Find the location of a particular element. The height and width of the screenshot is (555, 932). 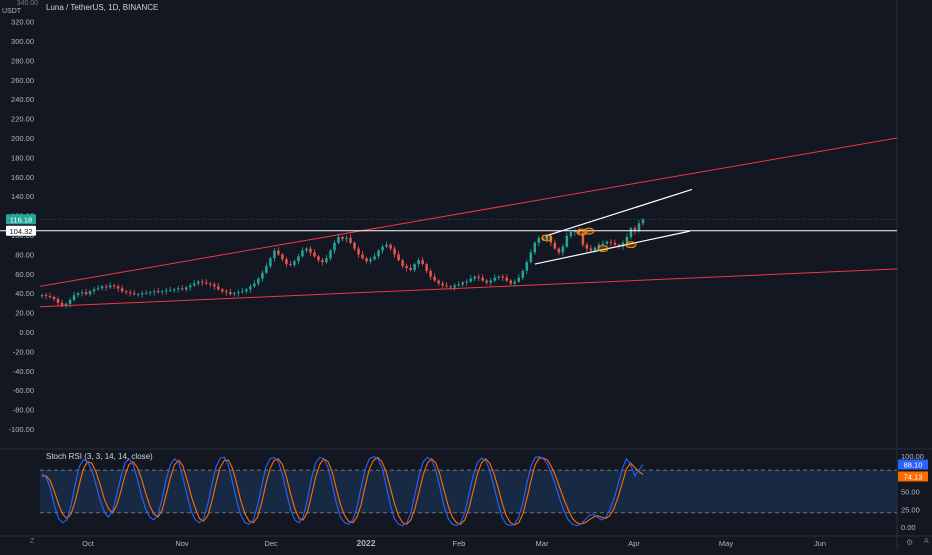

price-tick-label: 60.00 is located at coordinates (24, 274).